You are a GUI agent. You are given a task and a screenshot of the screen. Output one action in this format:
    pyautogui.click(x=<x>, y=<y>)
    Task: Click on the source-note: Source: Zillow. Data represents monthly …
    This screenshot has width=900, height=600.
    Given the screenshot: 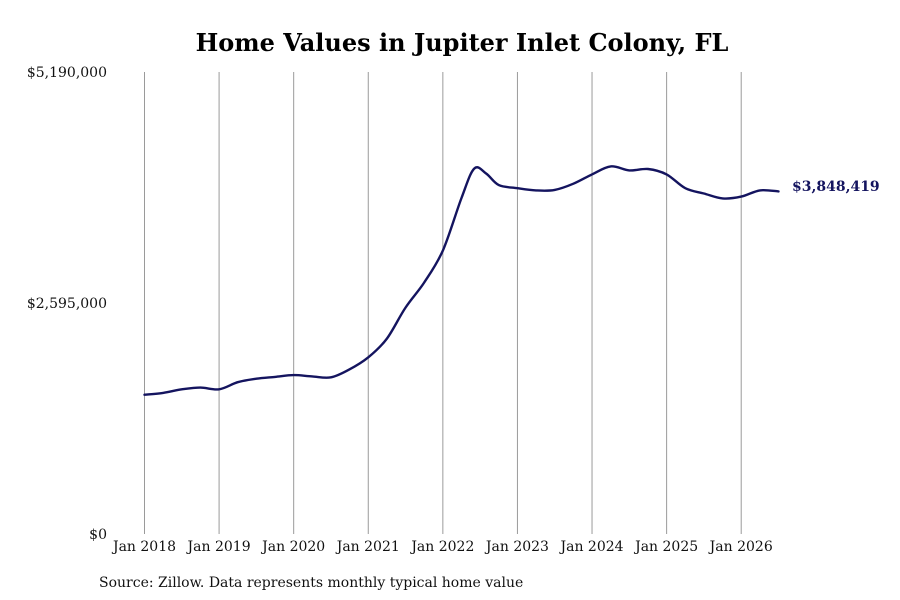 What is the action you would take?
    pyautogui.click(x=311, y=583)
    